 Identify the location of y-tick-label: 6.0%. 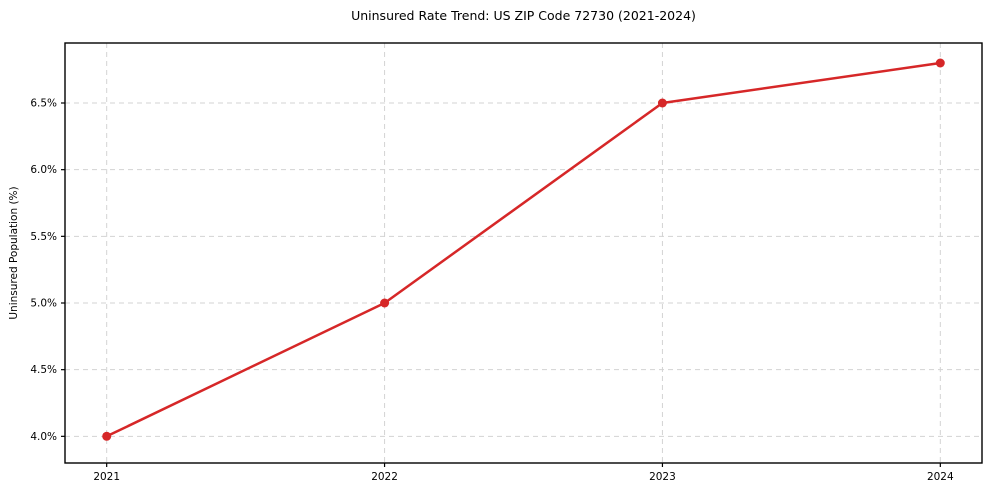
(43, 170).